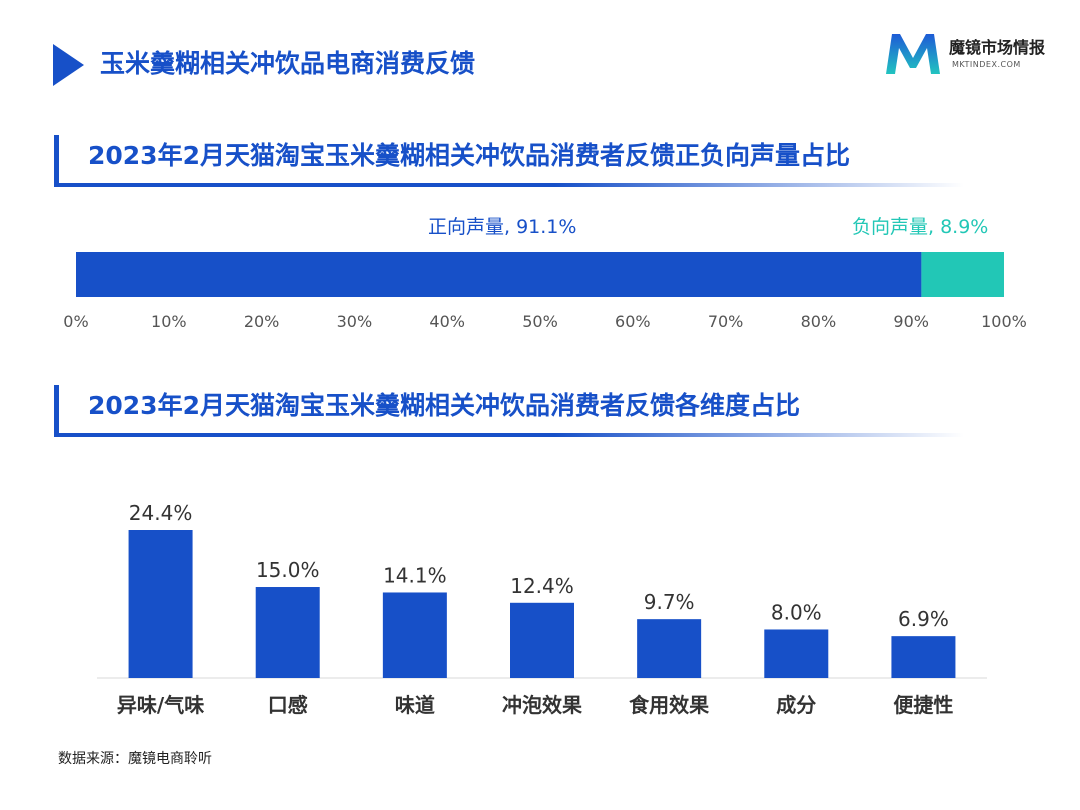 The image size is (1080, 810). Describe the element at coordinates (415, 705) in the screenshot. I see `category-label: 味道` at that location.